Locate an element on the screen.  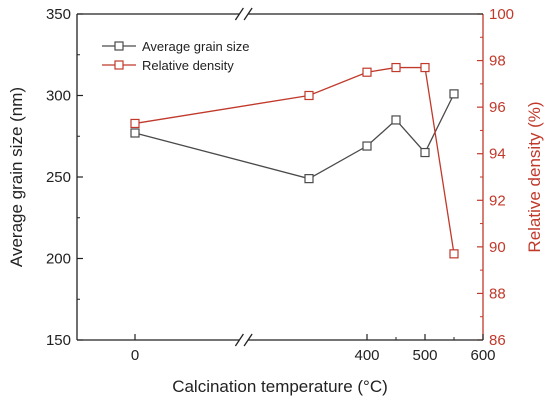
right-y-axis-title: Relative density (%) is located at coordinates (534, 176).